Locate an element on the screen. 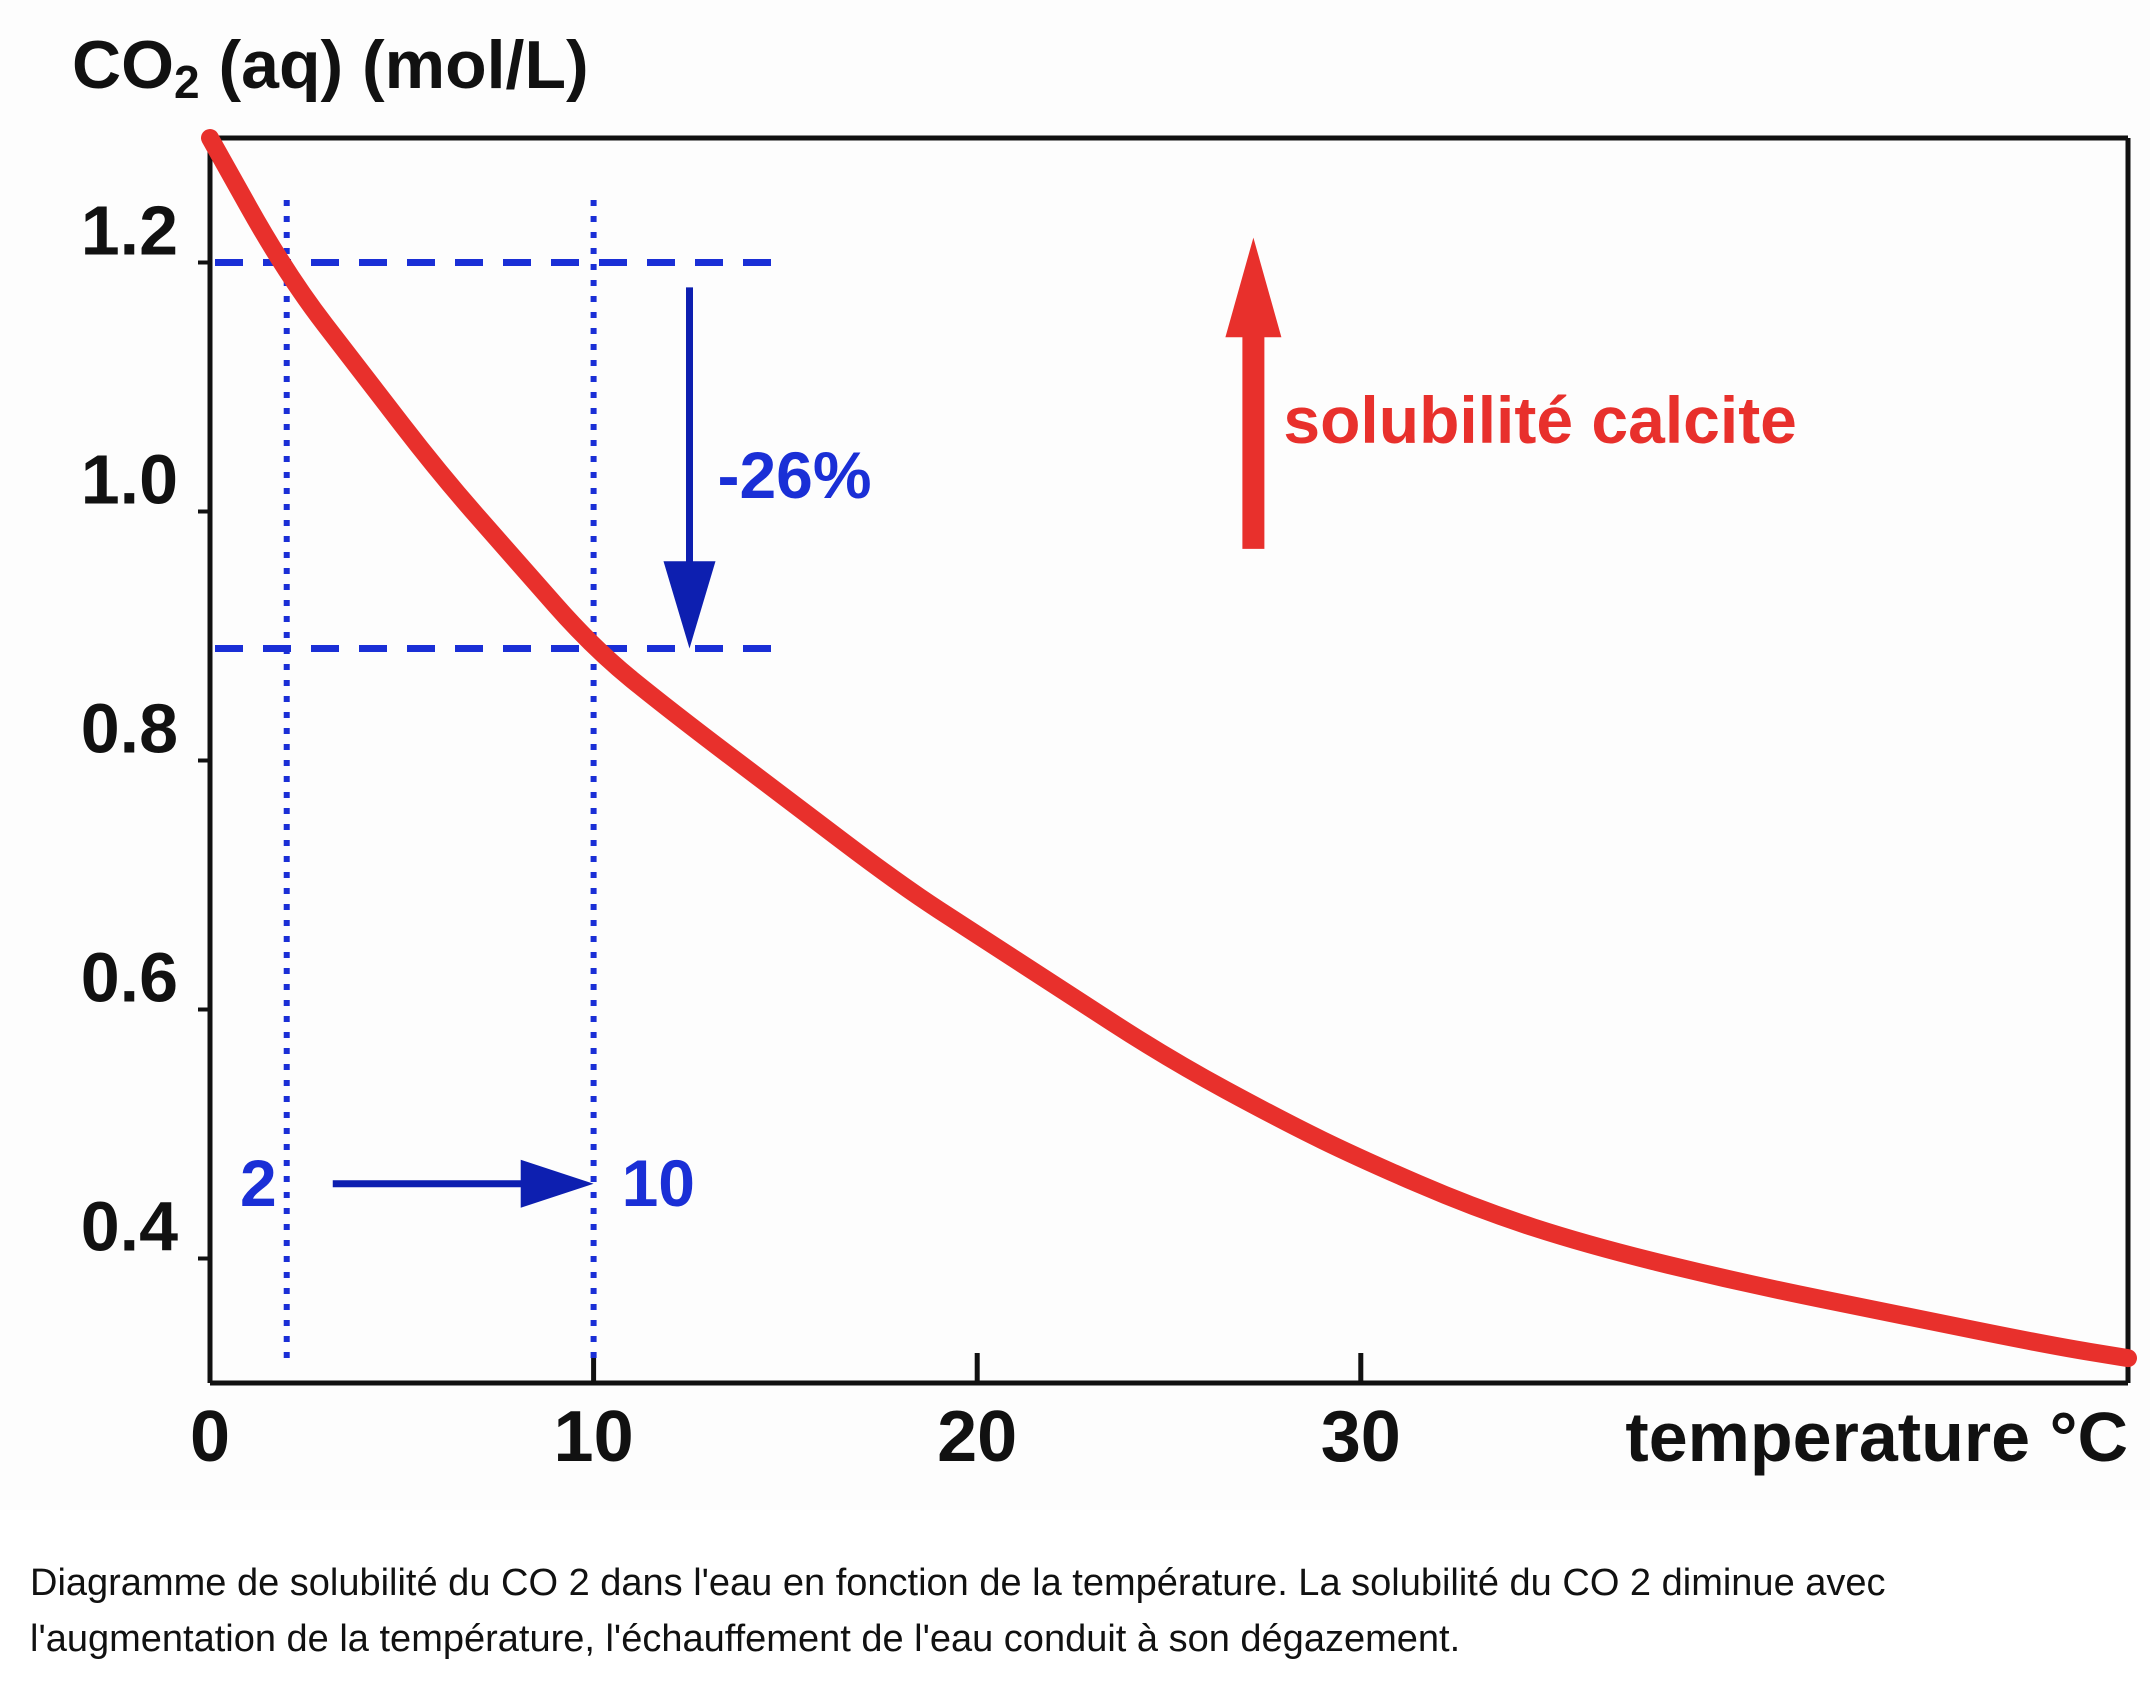 The width and height of the screenshot is (2150, 1706). decrease-arrow-head is located at coordinates (689, 605).